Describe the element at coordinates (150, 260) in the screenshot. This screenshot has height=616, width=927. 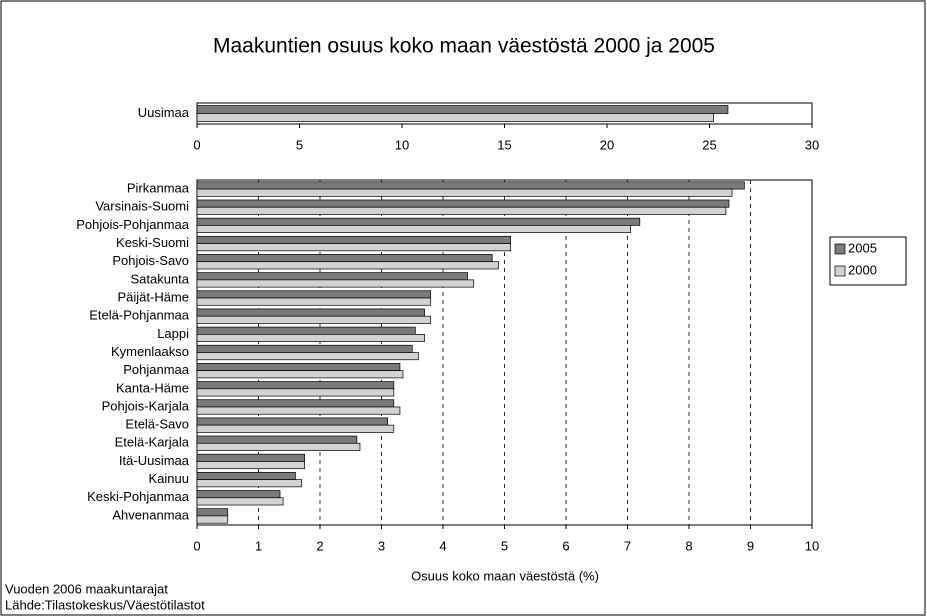
I see `y-tick-label: Pohjois-Savo` at that location.